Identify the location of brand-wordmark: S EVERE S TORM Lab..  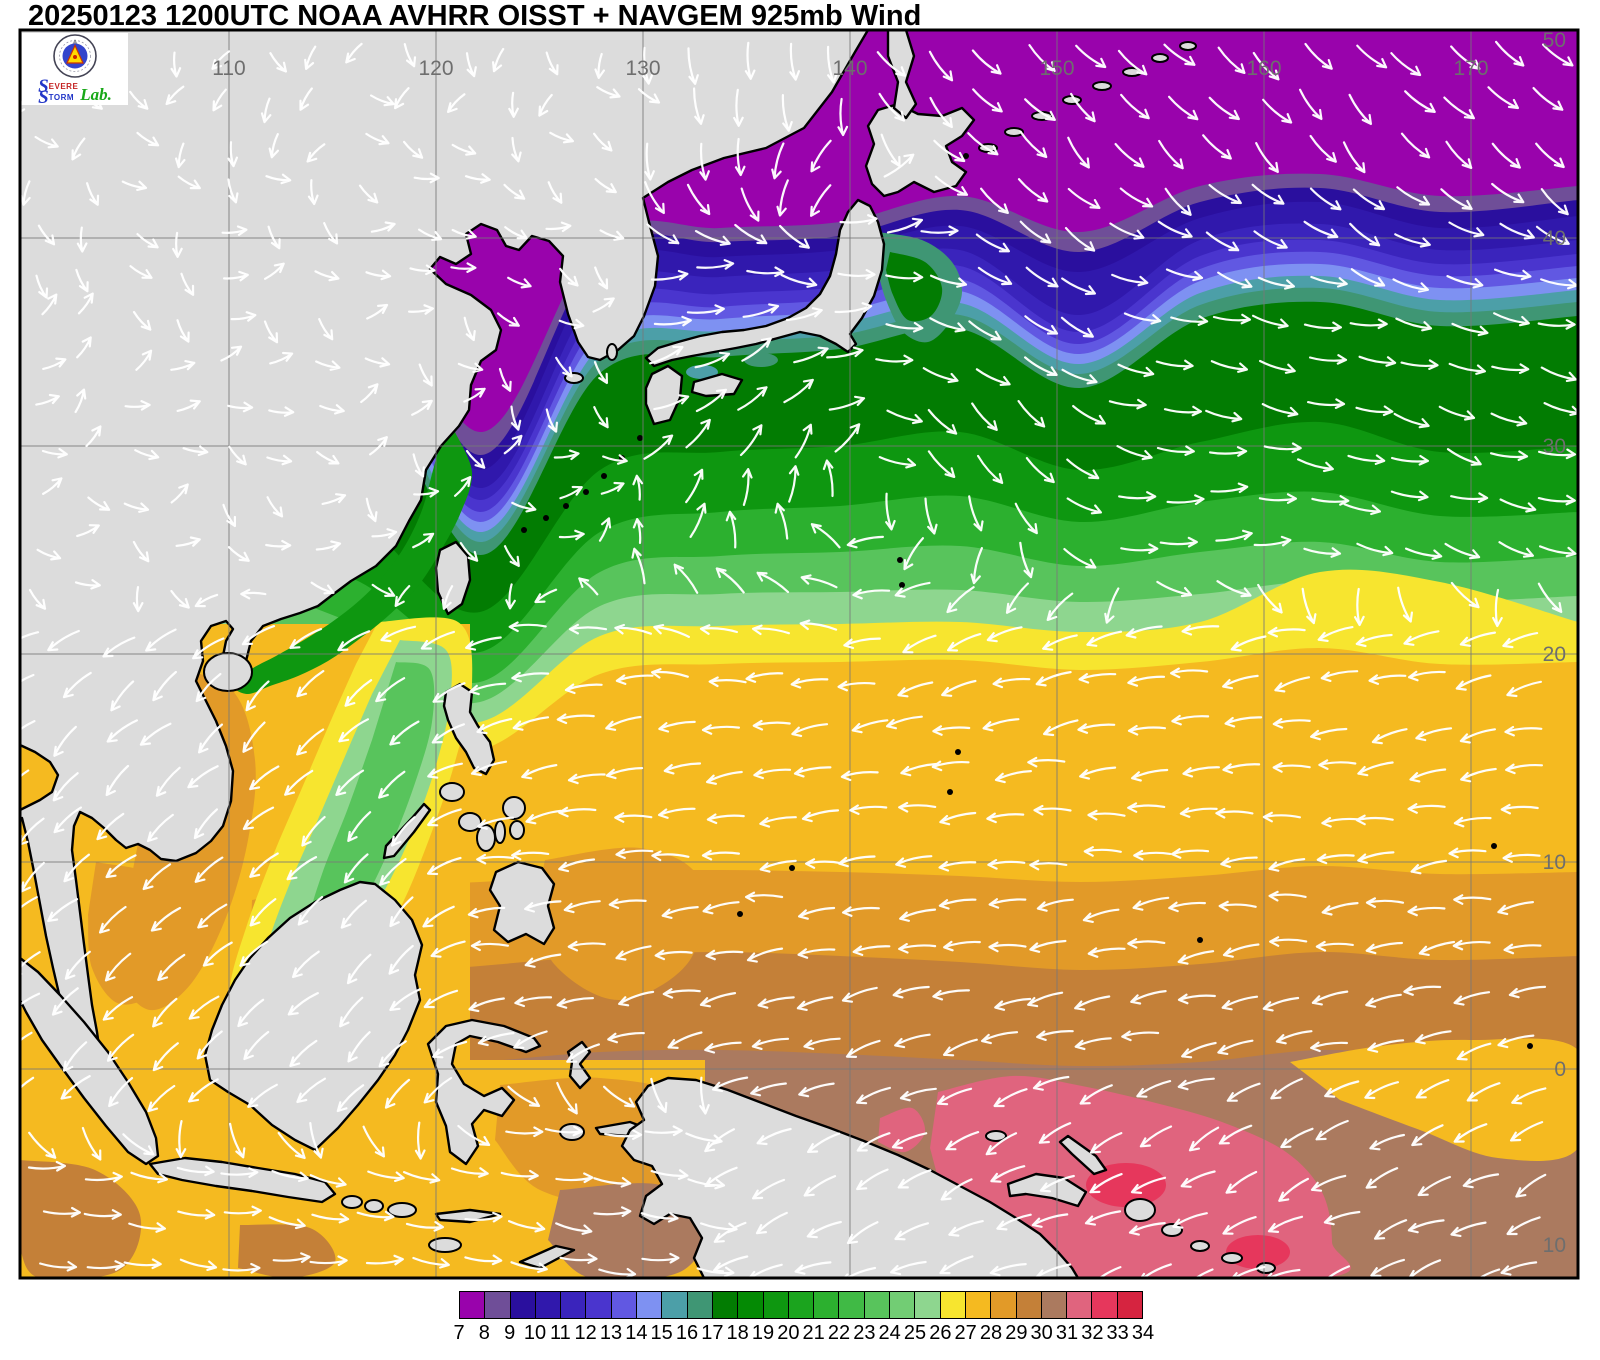
(75, 92).